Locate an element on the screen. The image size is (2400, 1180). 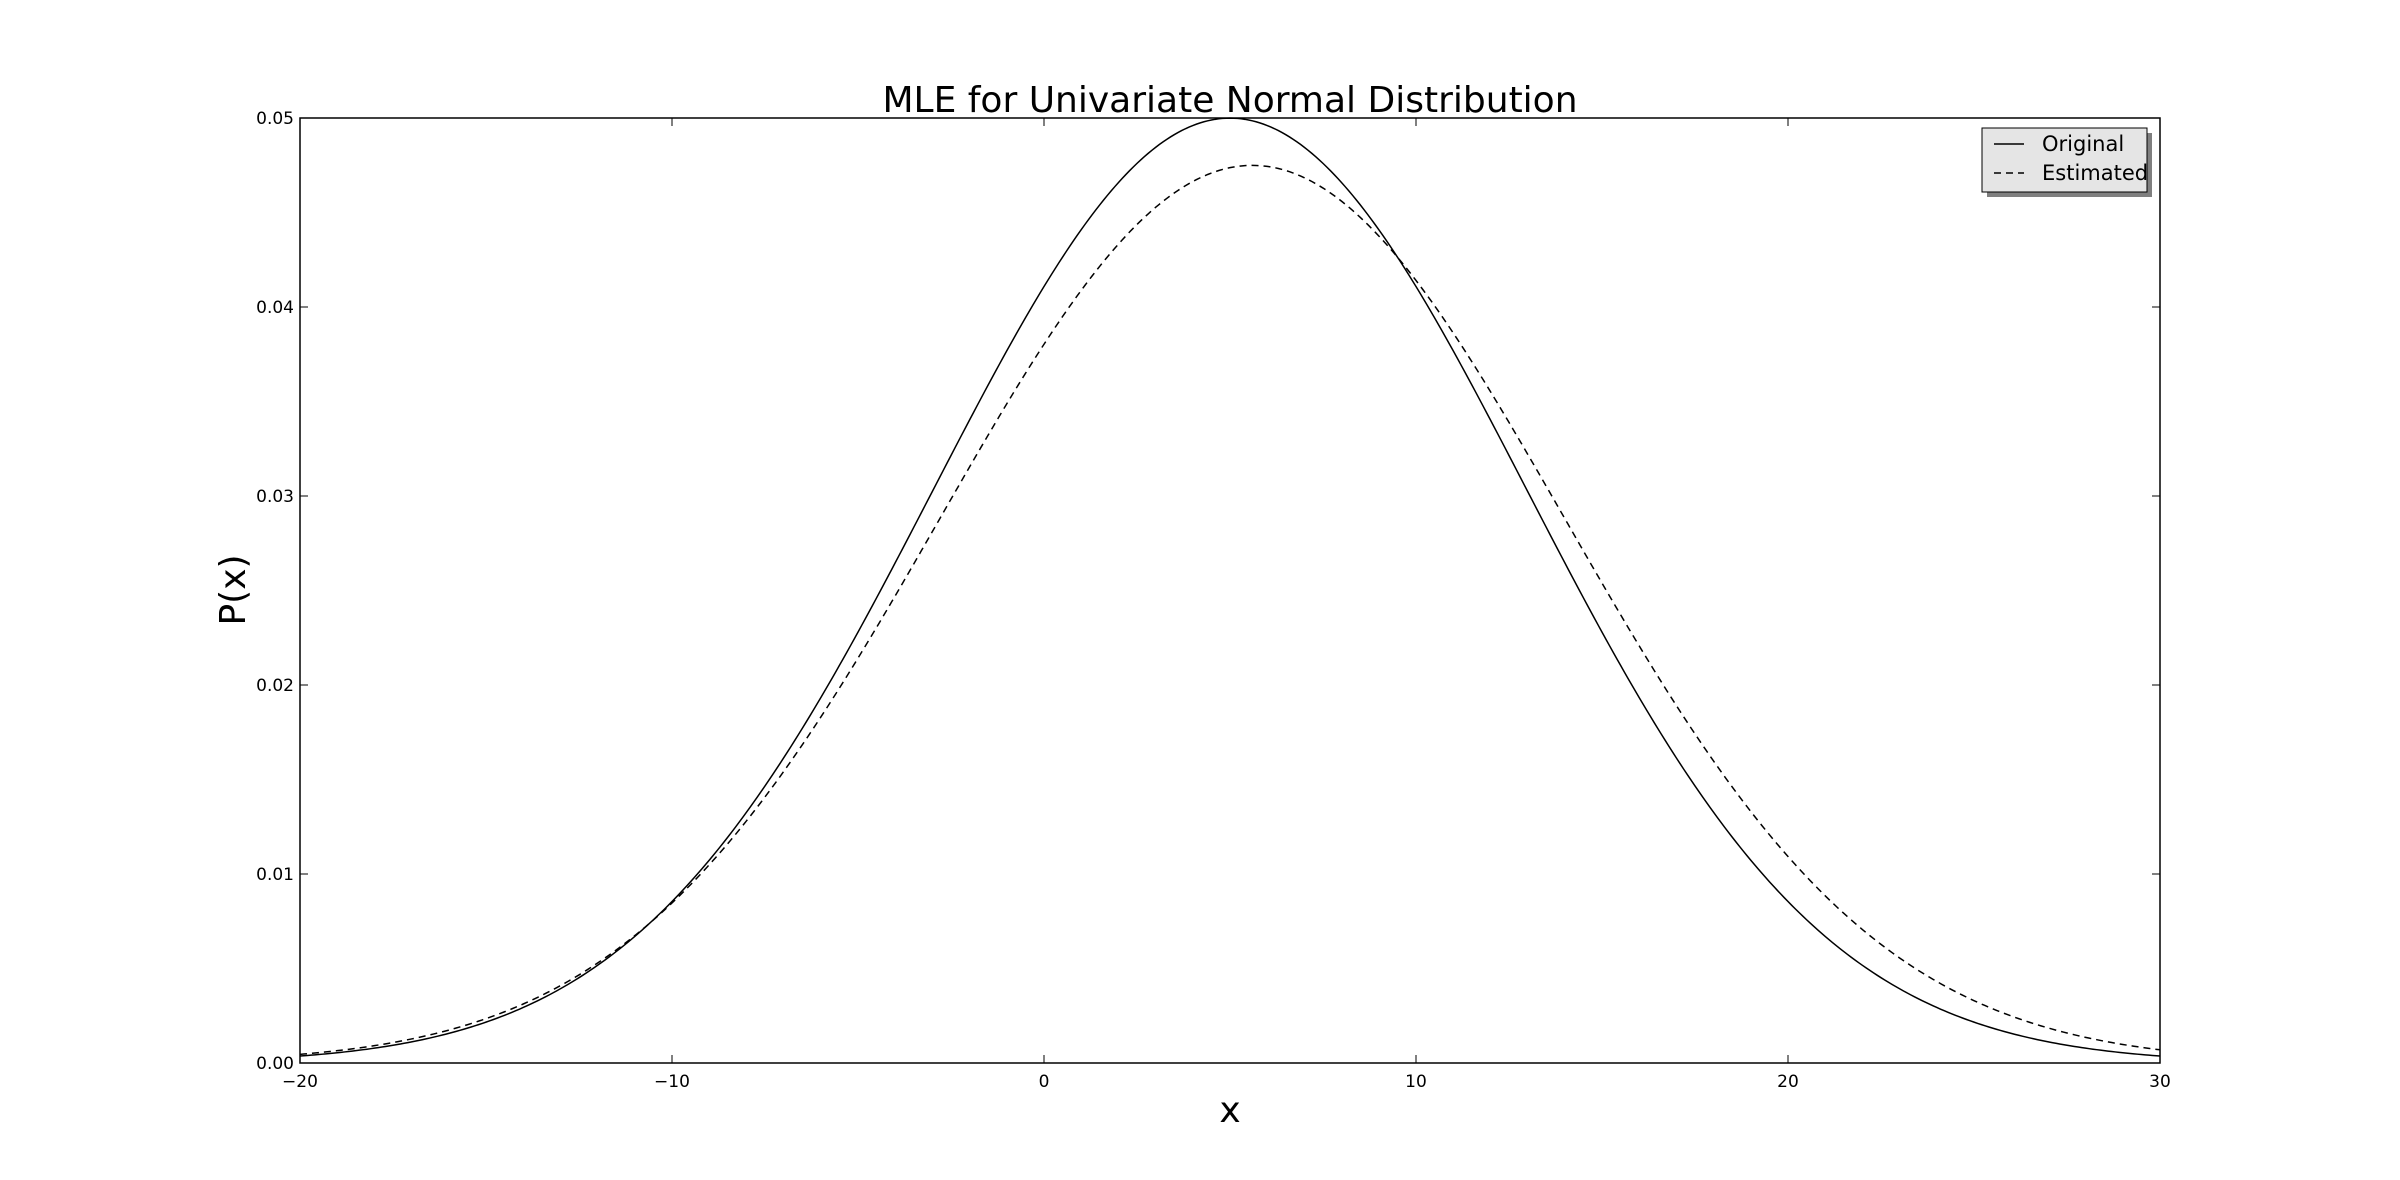
x-tick-label: −10 is located at coordinates (672, 1082).